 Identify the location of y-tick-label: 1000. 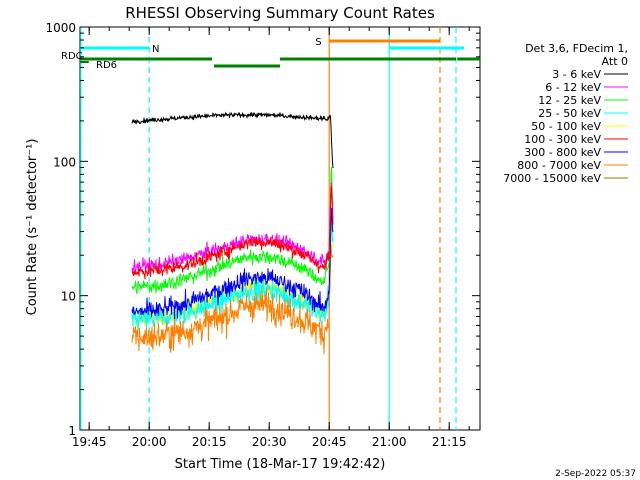
(60, 28).